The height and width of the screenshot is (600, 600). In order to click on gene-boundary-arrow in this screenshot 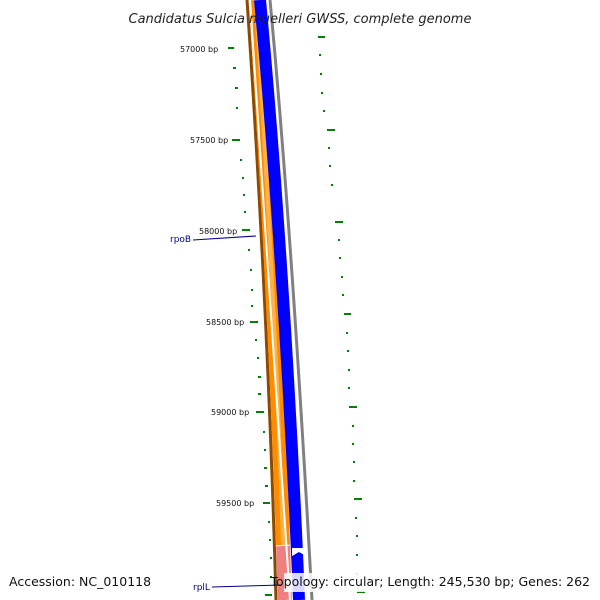, I will do `click(299, 552)`.